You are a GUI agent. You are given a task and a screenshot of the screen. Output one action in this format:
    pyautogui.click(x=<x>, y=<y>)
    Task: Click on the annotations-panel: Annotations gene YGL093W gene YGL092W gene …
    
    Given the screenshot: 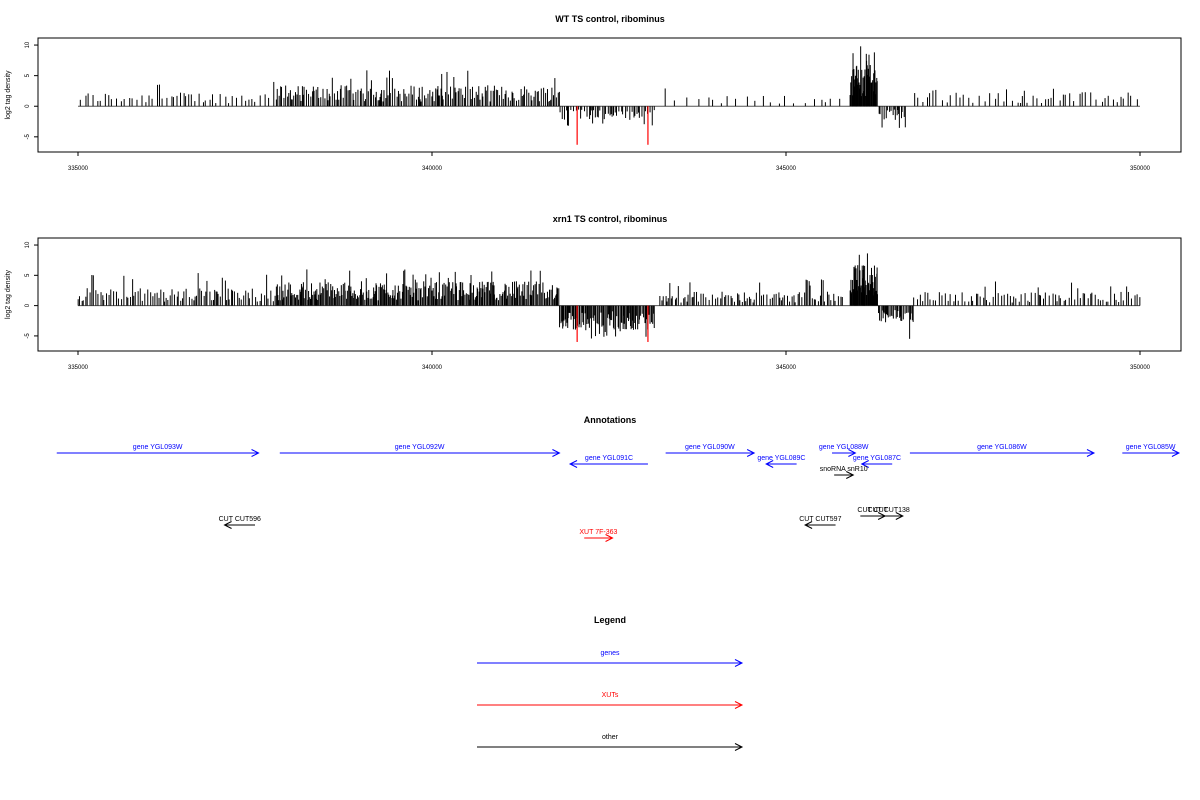 What is the action you would take?
    pyautogui.click(x=618, y=478)
    